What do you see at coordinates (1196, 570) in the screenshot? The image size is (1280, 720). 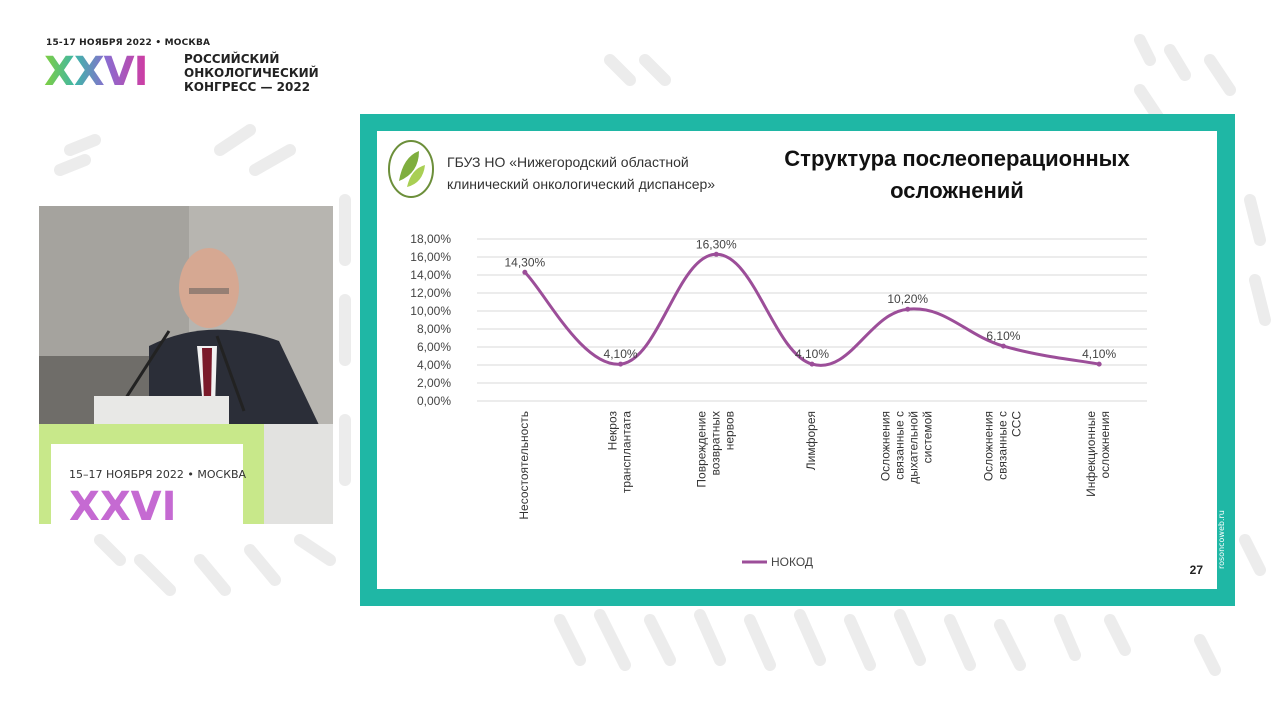 I see `slide-page-number: 27` at bounding box center [1196, 570].